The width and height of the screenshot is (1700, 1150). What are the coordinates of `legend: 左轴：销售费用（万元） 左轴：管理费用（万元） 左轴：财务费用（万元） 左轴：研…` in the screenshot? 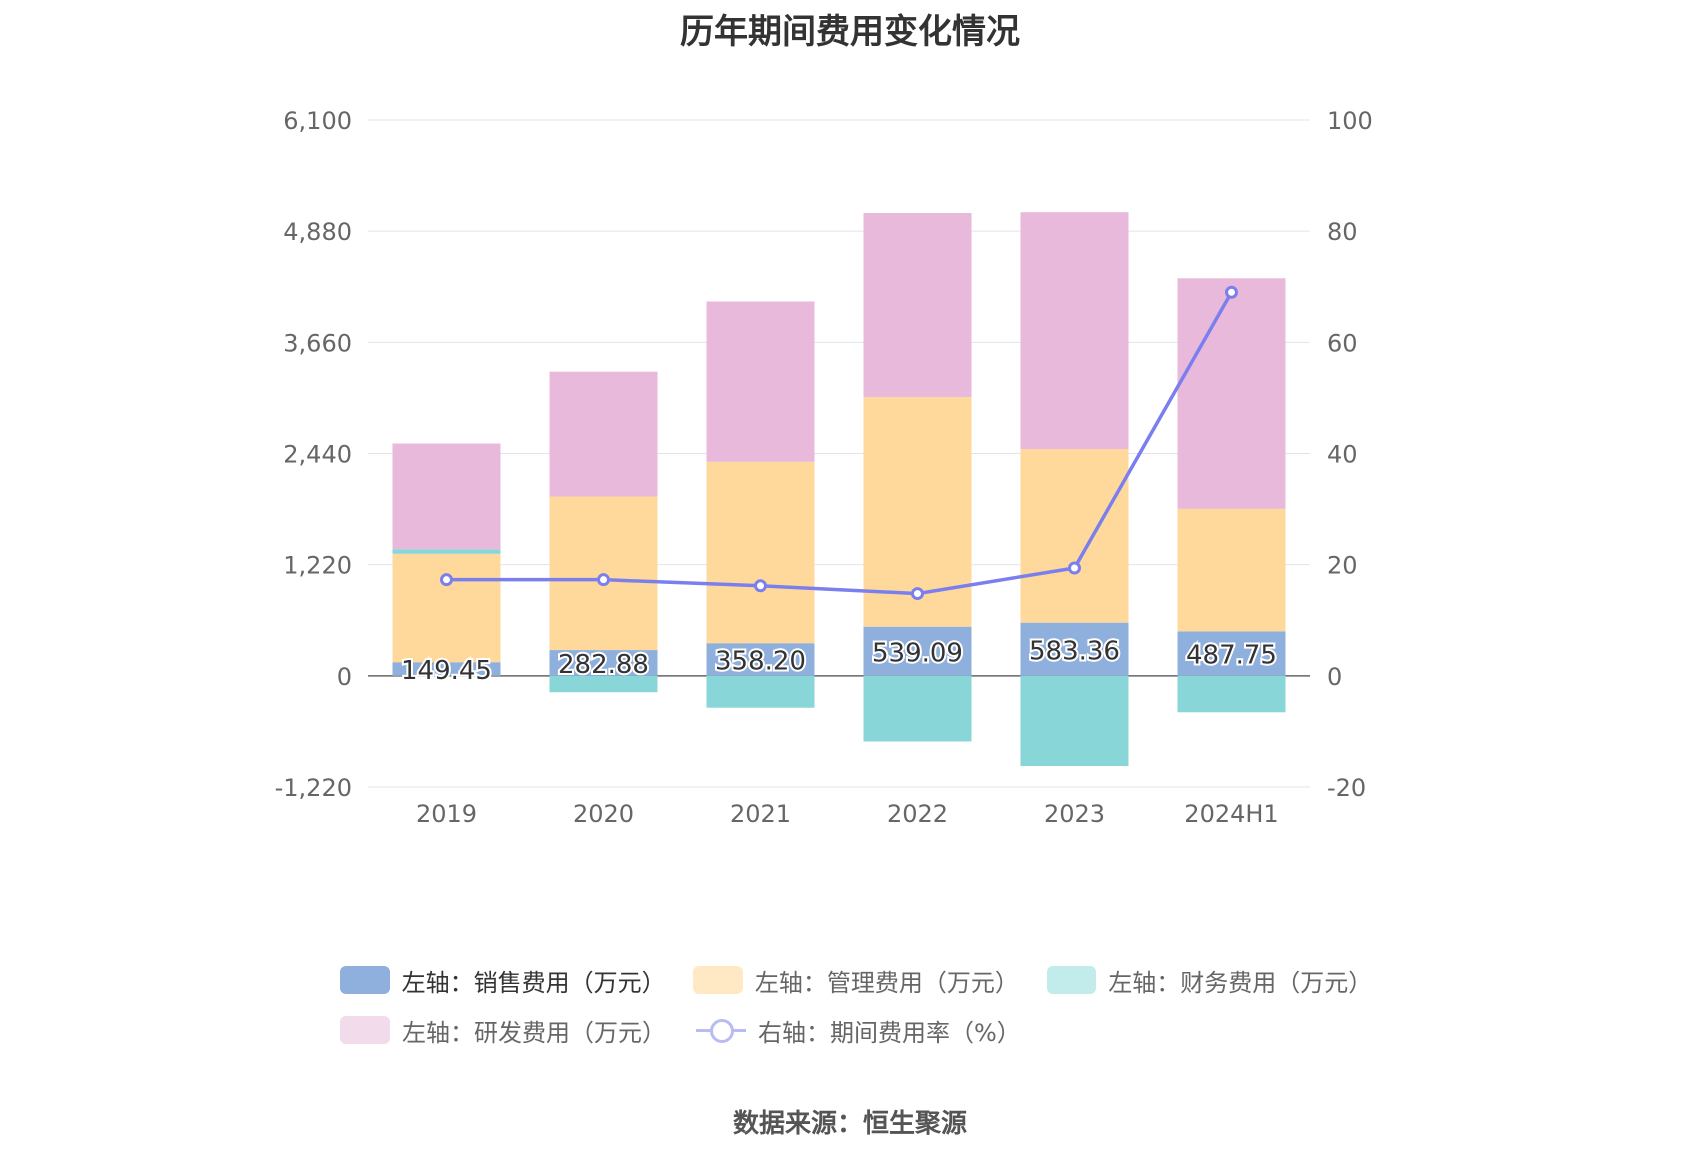 It's located at (870, 1005).